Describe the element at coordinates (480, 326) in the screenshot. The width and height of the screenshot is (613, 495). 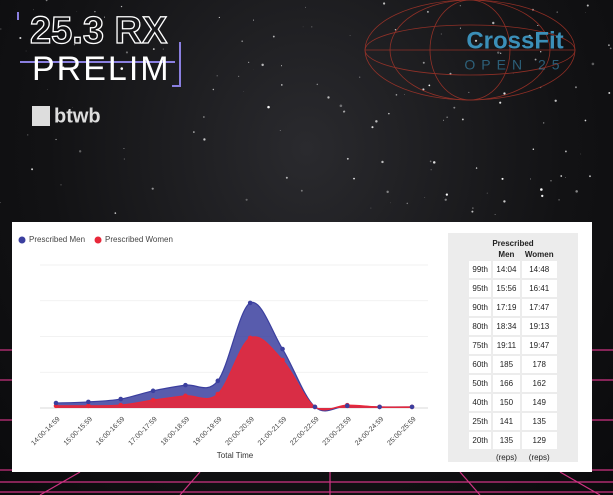
I see `percentile: 80th` at that location.